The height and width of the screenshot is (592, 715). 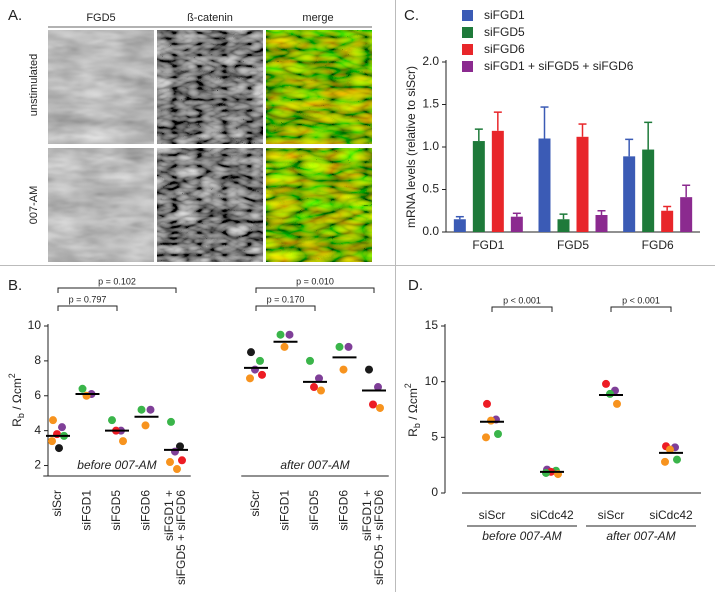 What do you see at coordinates (434, 437) in the screenshot?
I see `y-tick-label: 5` at bounding box center [434, 437].